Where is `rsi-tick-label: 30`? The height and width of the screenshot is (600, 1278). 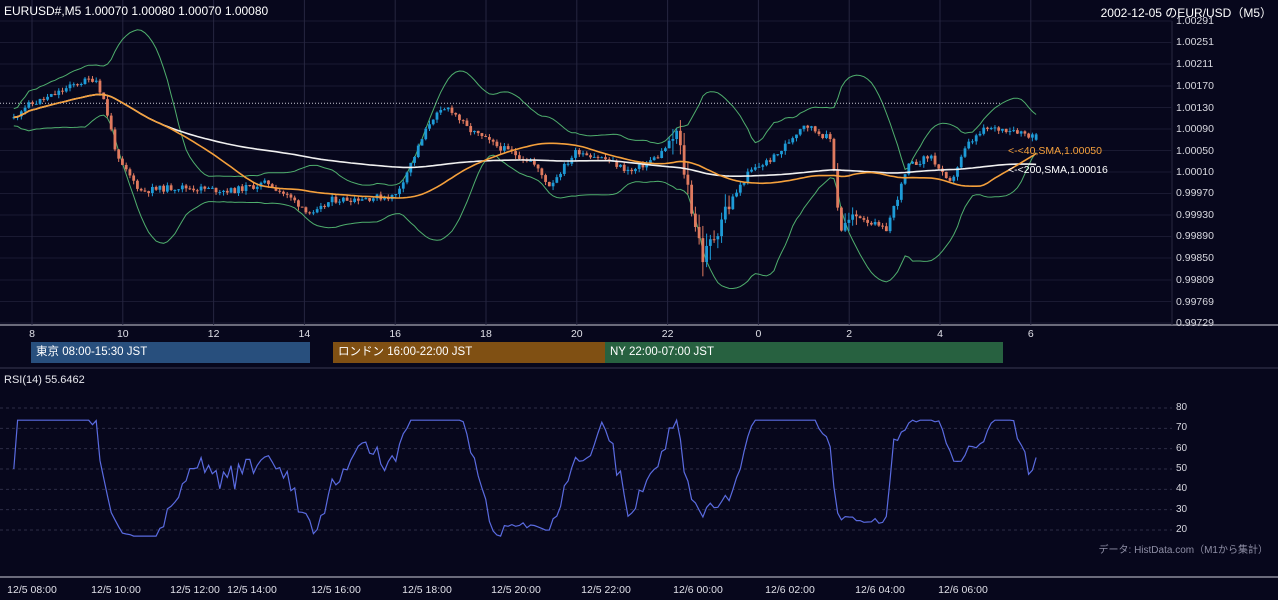
rsi-tick-label: 30 is located at coordinates (1182, 509).